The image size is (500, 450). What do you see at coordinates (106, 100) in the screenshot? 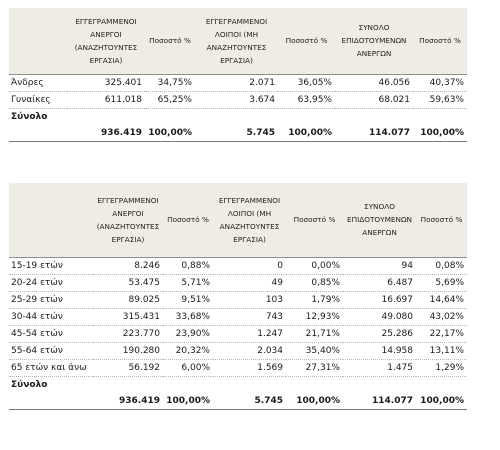
I see `cell: 611.018` at bounding box center [106, 100].